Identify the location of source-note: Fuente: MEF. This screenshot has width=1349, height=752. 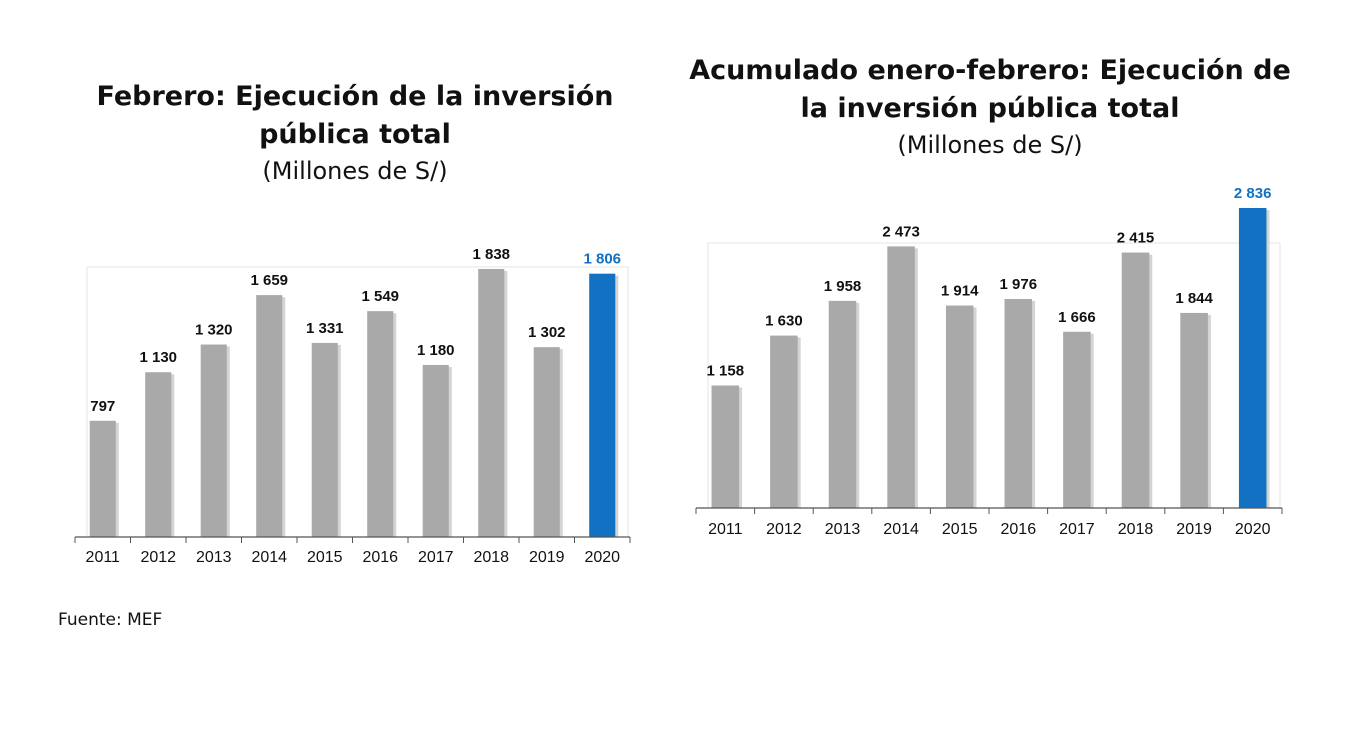
(110, 620).